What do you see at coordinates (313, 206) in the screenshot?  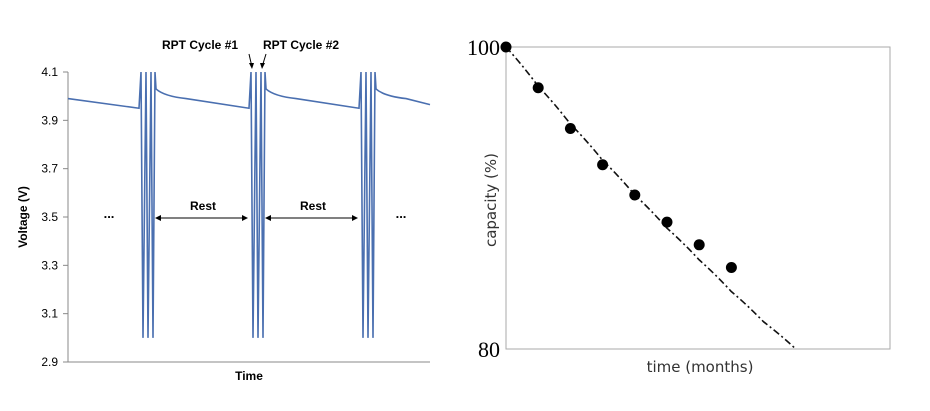 I see `rest-2-label: Rest` at bounding box center [313, 206].